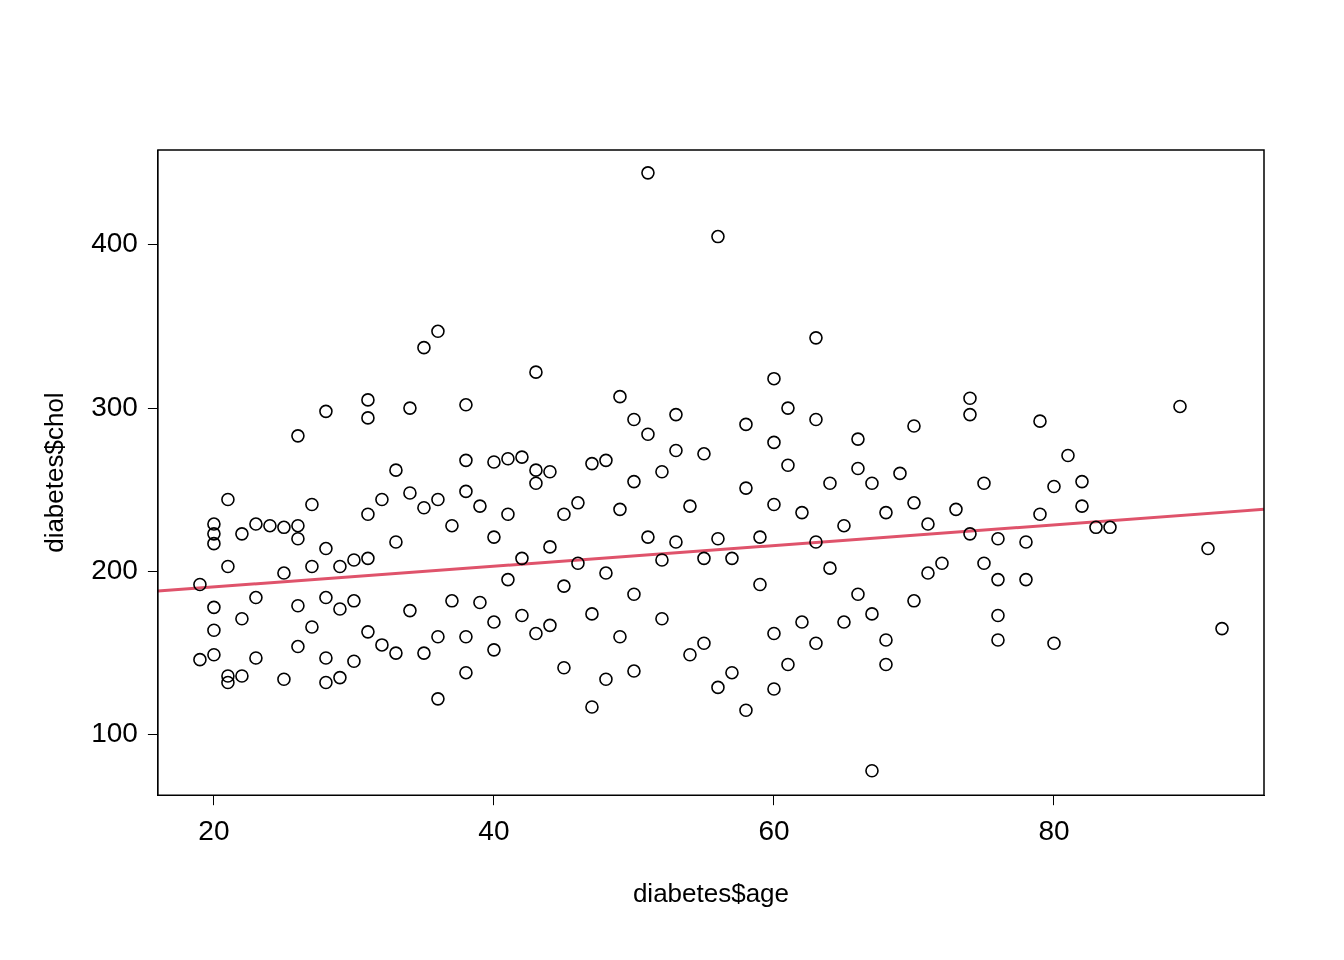 This screenshot has height=960, width=1344. I want to click on y-tick-label: 200, so click(114, 570).